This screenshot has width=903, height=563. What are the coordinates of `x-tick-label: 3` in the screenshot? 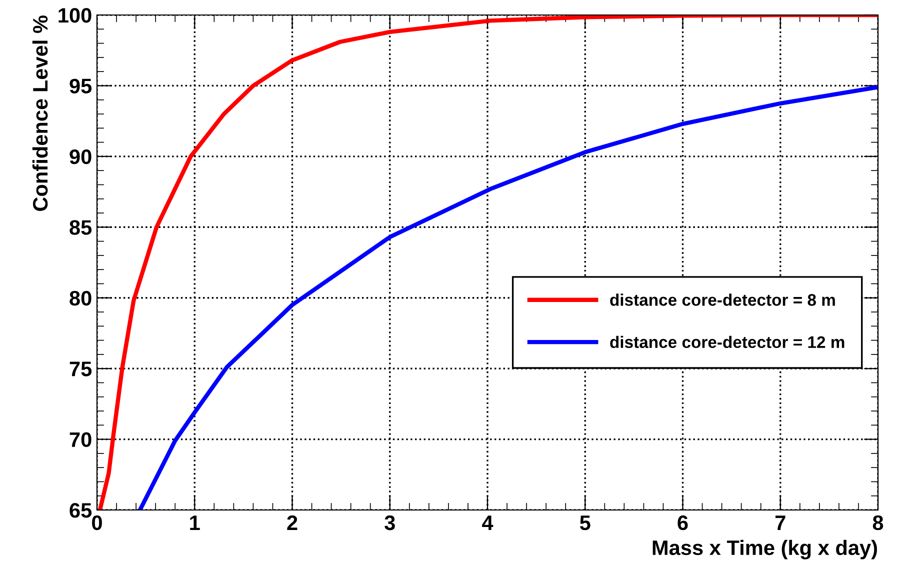 It's located at (389, 522).